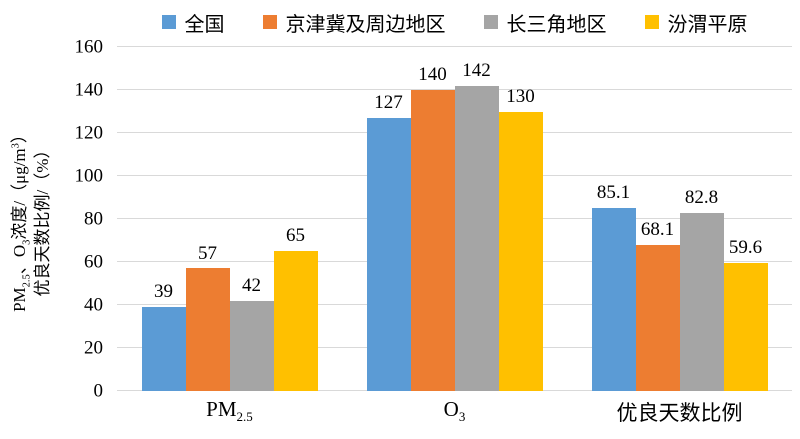 The width and height of the screenshot is (800, 439). What do you see at coordinates (476, 70) in the screenshot?
I see `bar-value-label: 142` at bounding box center [476, 70].